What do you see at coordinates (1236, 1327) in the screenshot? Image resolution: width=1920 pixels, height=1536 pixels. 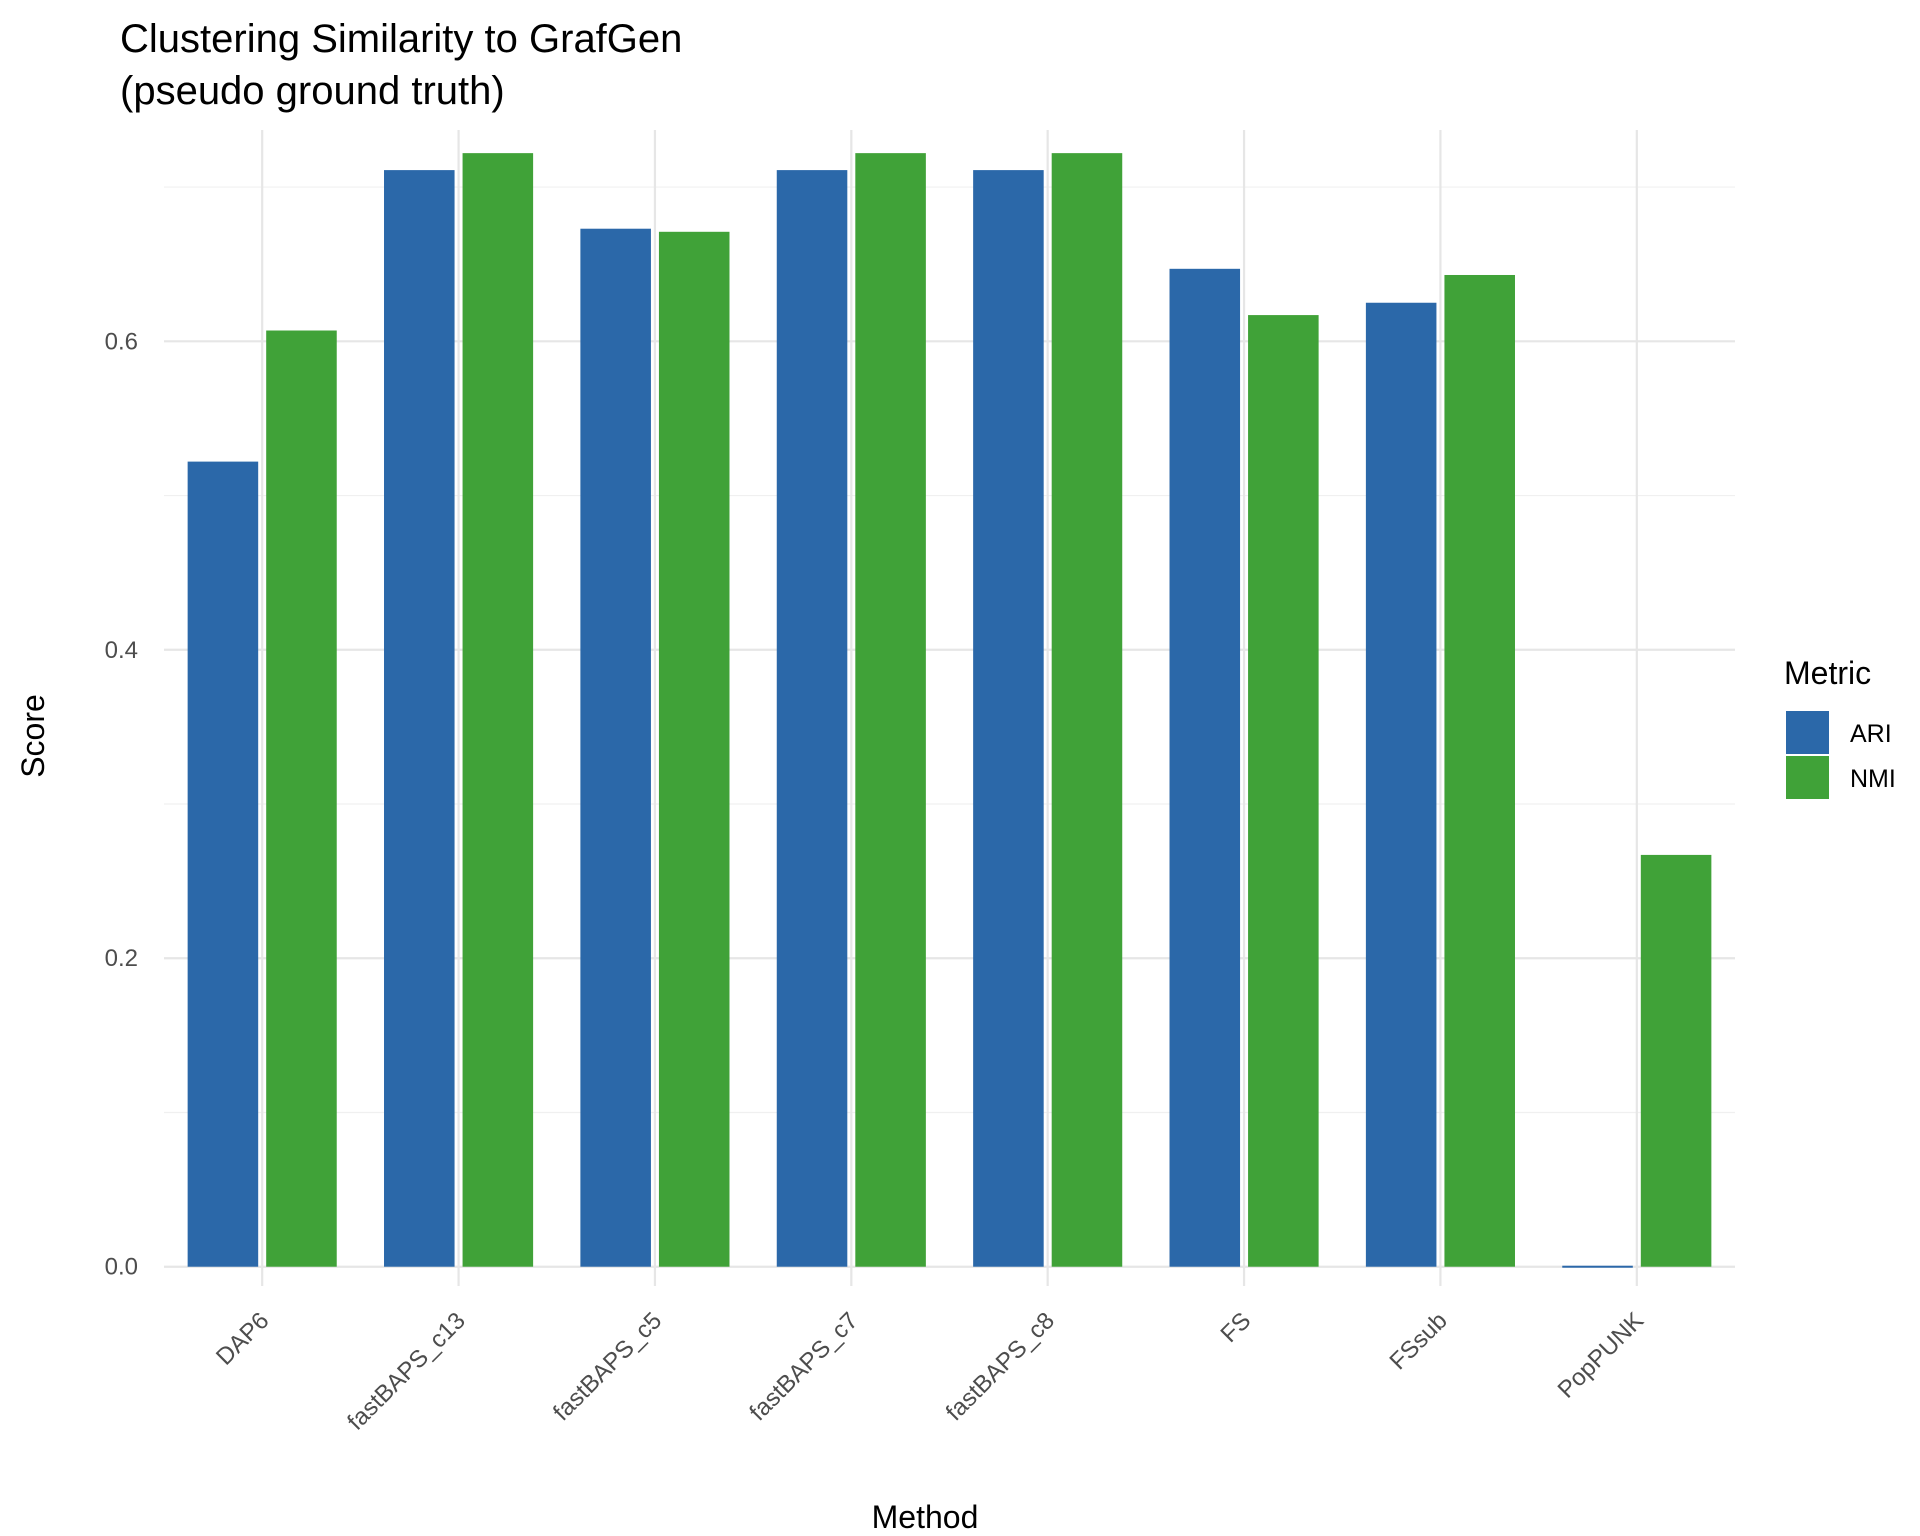 I see `x-tick-label: FS` at bounding box center [1236, 1327].